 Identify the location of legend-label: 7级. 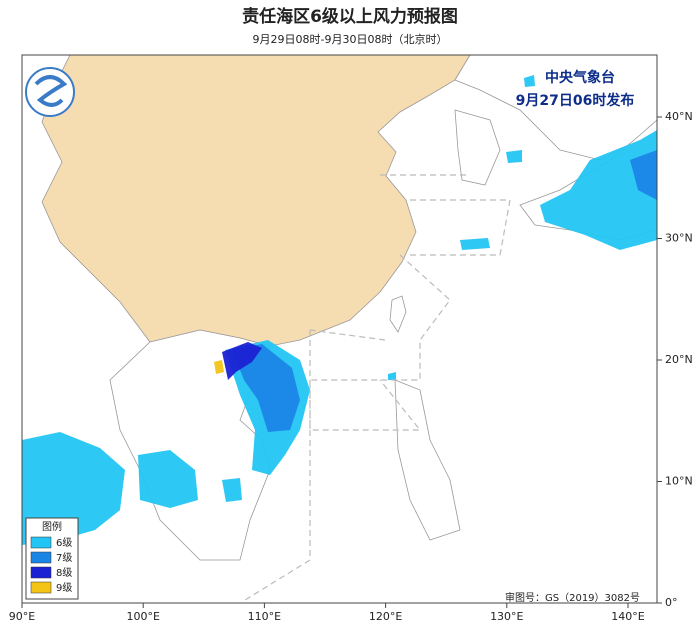
(64, 558).